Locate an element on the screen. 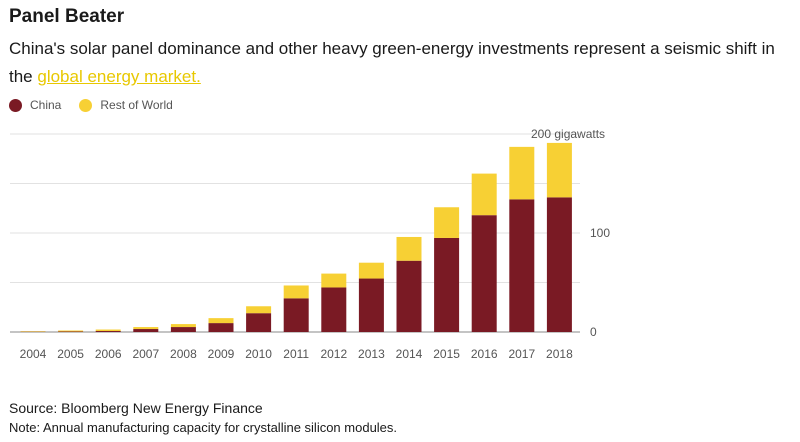 This screenshot has width=800, height=442. y-tick-label: 100 is located at coordinates (600, 233).